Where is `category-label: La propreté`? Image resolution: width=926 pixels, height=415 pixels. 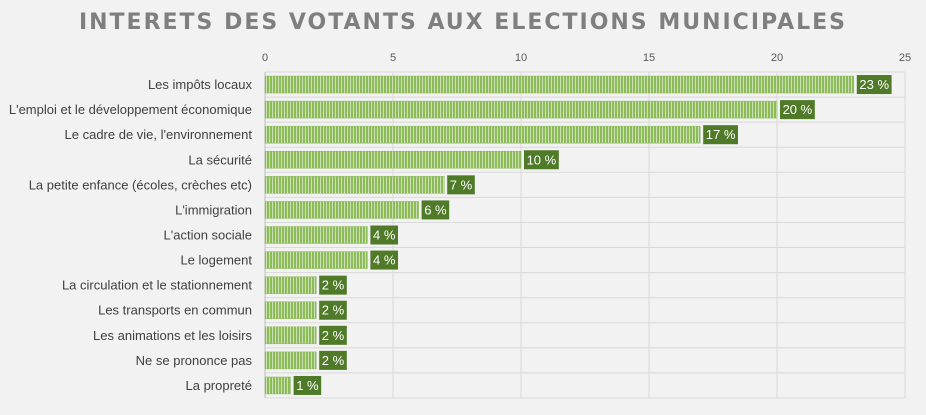
category-label: La propreté is located at coordinates (219, 385).